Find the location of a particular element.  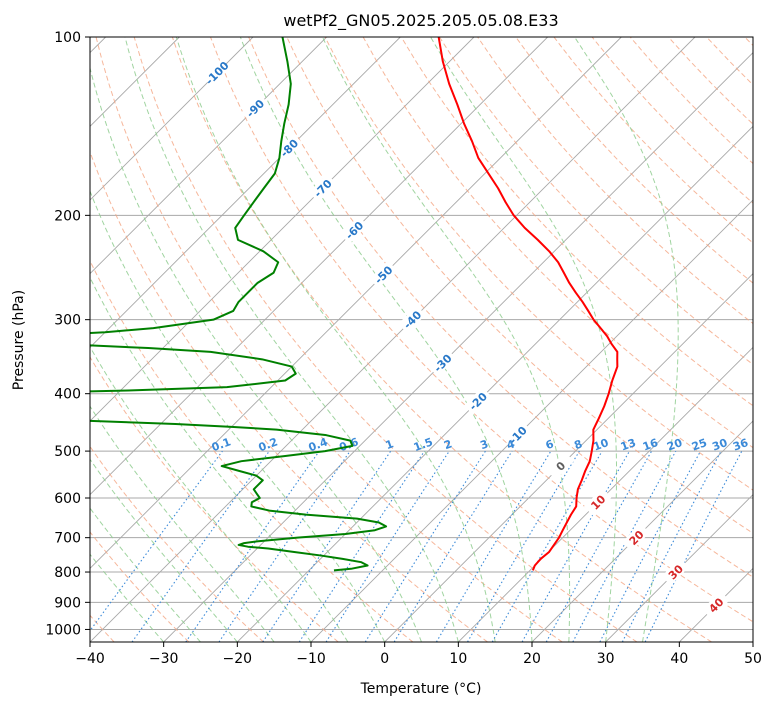

y-tick-label: 800 is located at coordinates (67, 573).